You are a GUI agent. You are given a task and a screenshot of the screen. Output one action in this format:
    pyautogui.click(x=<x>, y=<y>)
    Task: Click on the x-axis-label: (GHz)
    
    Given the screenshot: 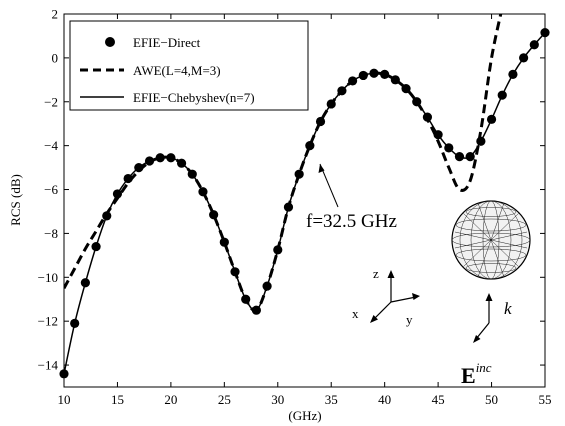 What is the action you would take?
    pyautogui.click(x=304, y=415)
    